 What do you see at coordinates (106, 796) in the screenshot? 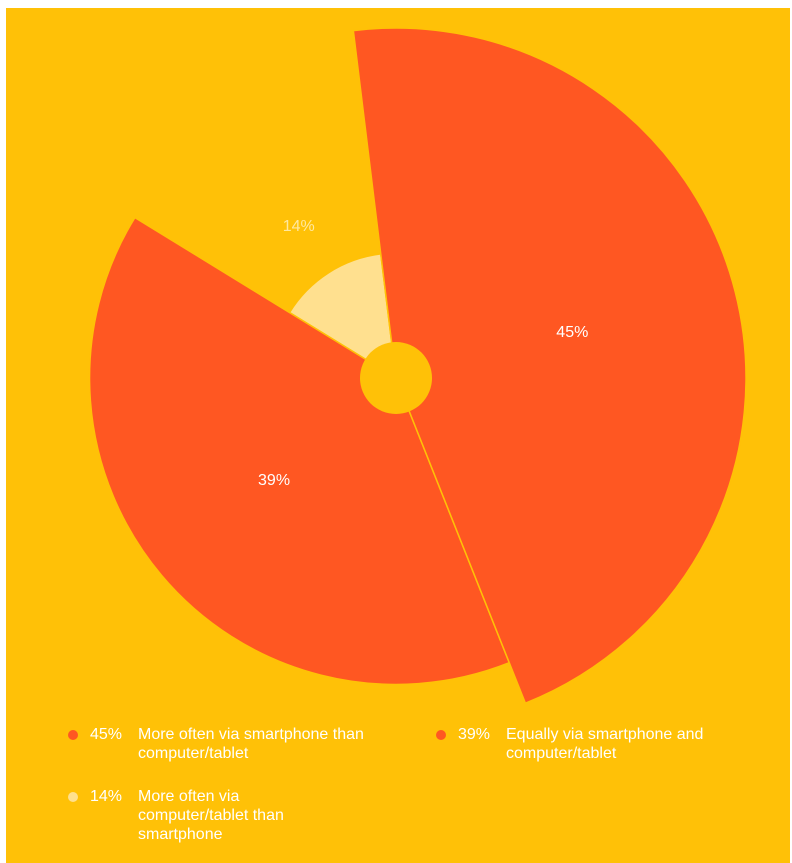
I see `legend-value: 14%` at bounding box center [106, 796].